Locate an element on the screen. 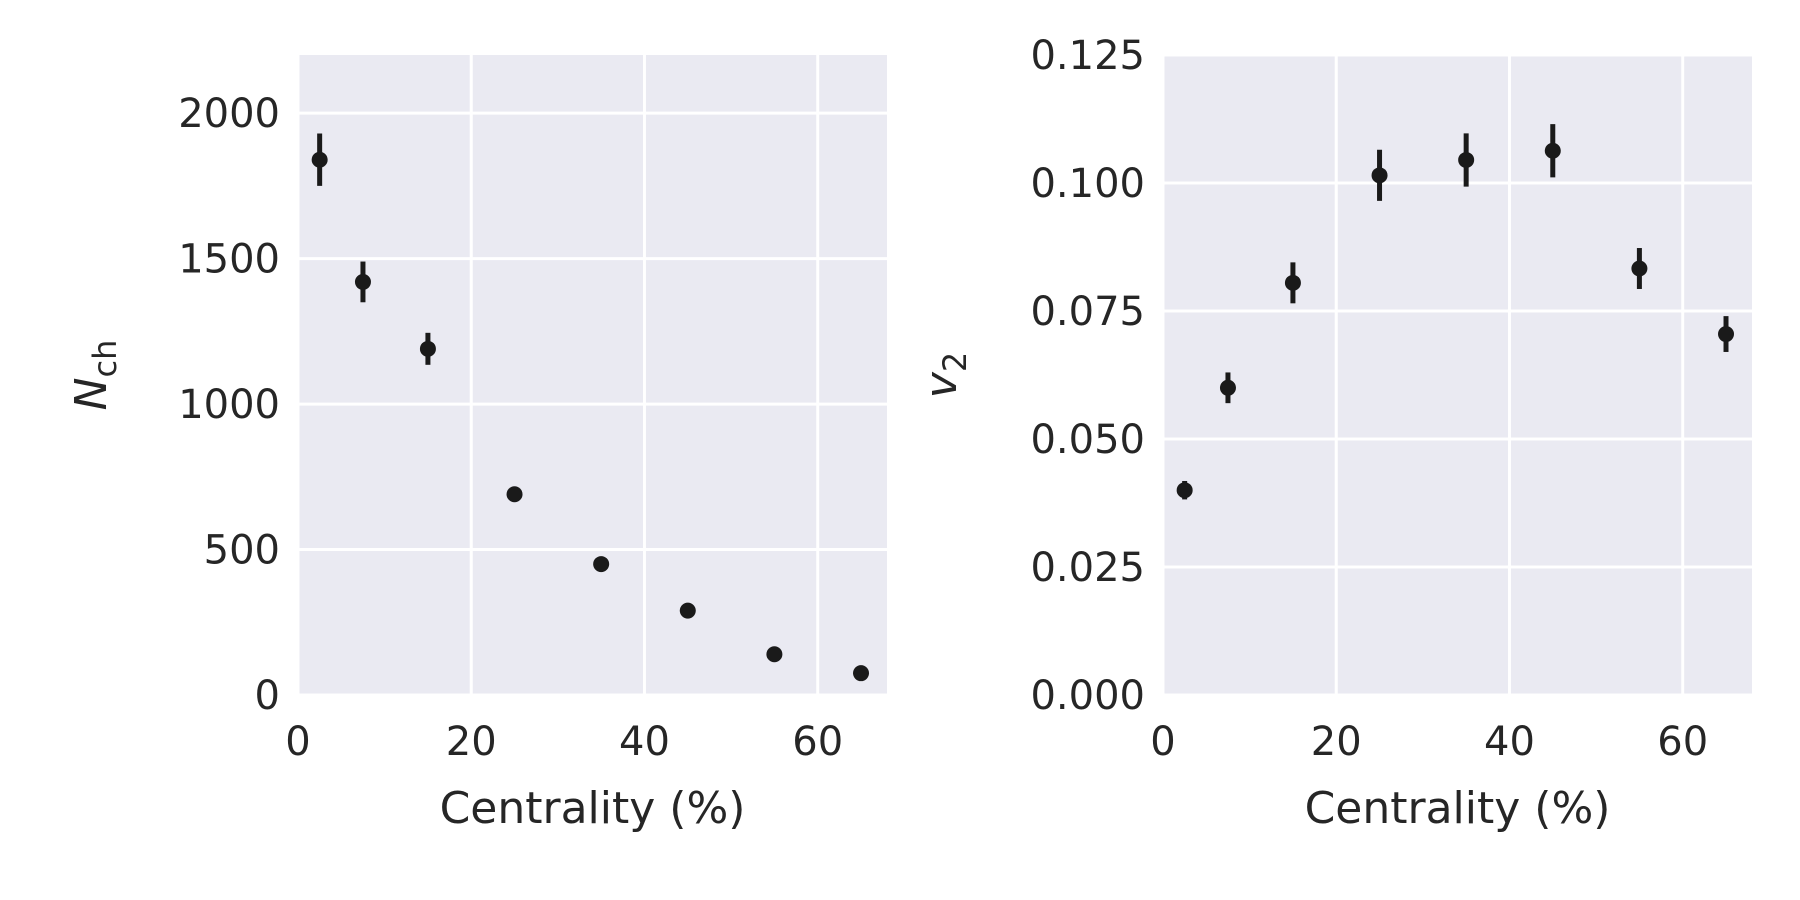 This screenshot has height=900, width=1800. y-tick-label: 1500 is located at coordinates (229, 260).